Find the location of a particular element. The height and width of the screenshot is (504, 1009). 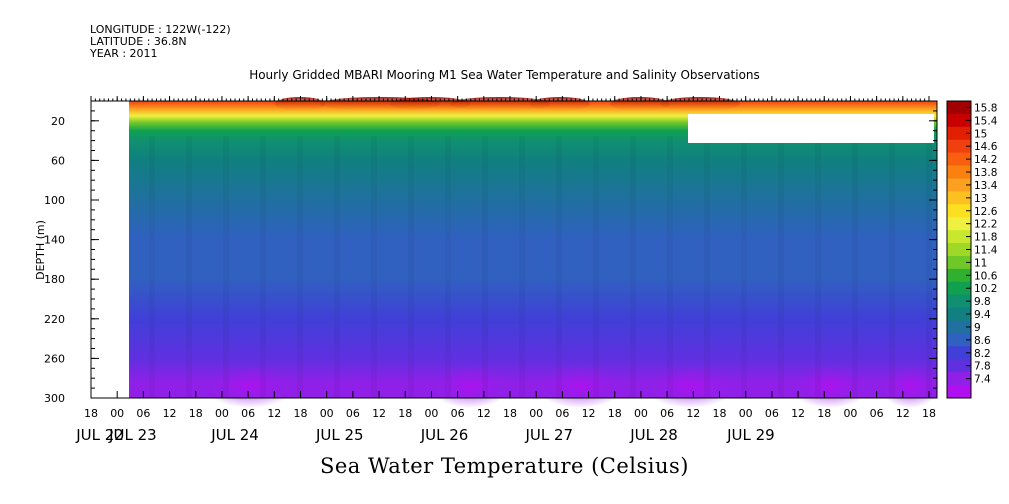

colorbar-label: 9 is located at coordinates (977, 328).